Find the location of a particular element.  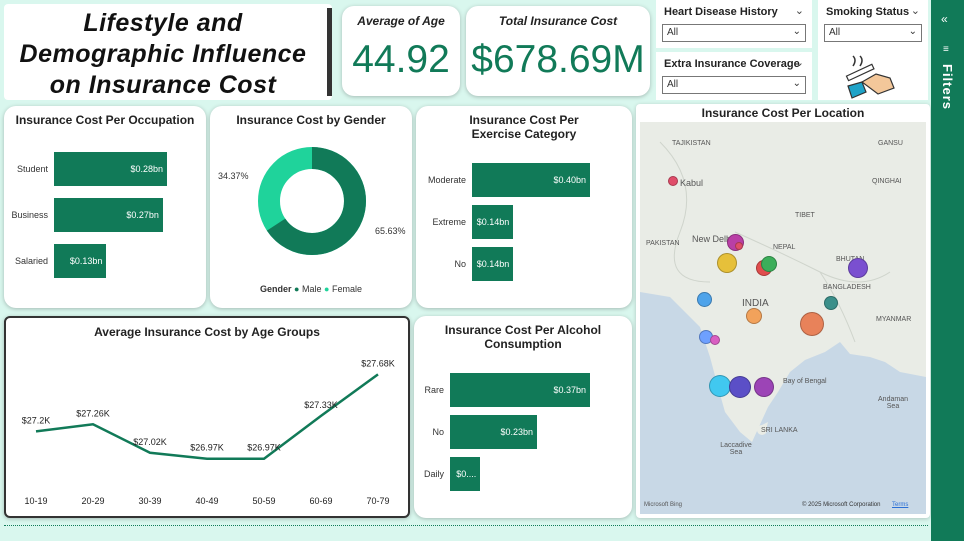

kpi-total-cost-title: Total Insurance Cost is located at coordinates (558, 21).